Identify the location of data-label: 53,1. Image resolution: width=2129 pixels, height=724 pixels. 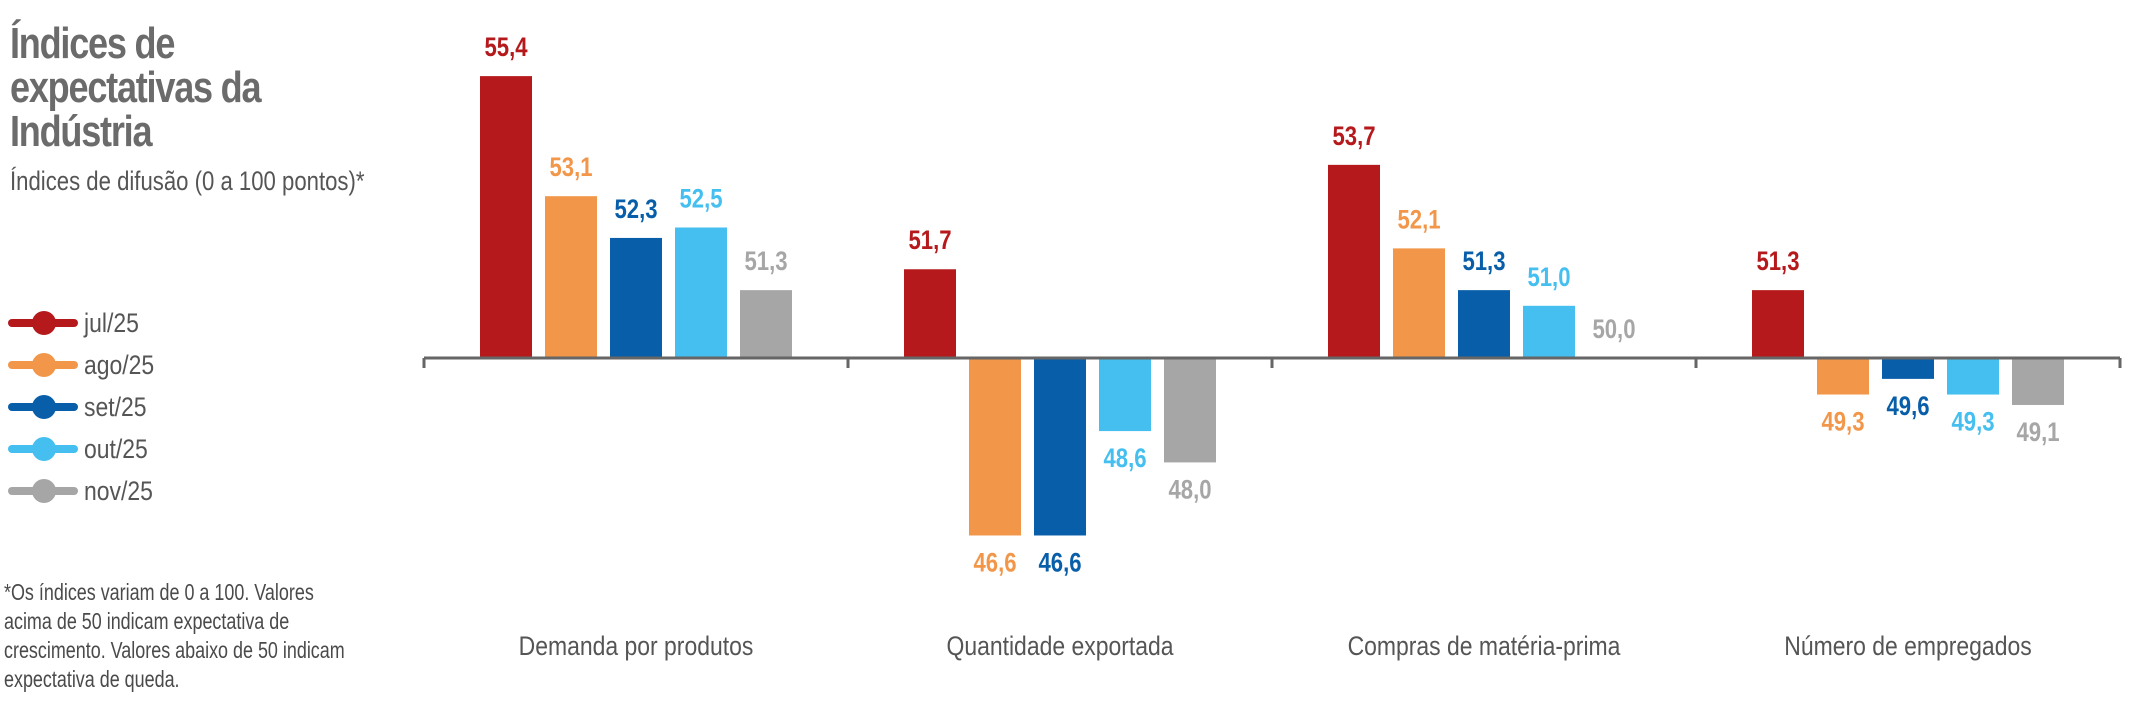
(570, 168).